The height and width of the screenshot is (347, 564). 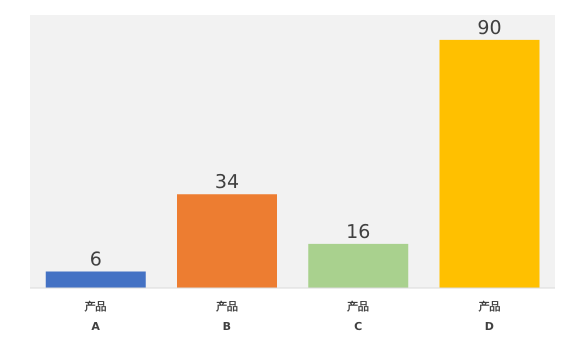 I want to click on x-tick-label: 产品 D, so click(x=488, y=316).